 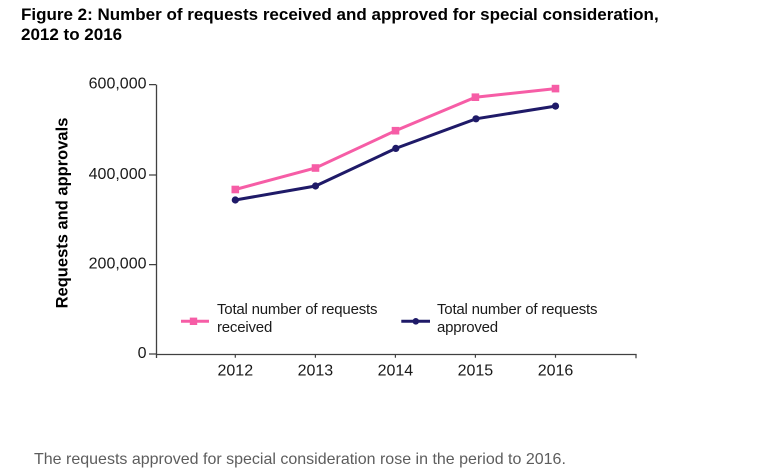 What do you see at coordinates (396, 370) in the screenshot?
I see `svg-text: 2014` at bounding box center [396, 370].